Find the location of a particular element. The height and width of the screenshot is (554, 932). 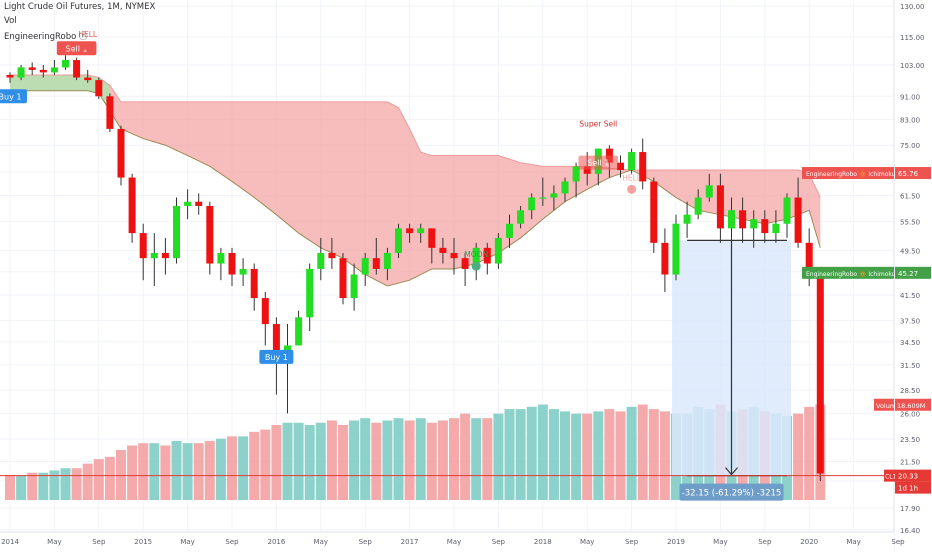

ichimoku-lead-2-value-box is located at coordinates (913, 173).